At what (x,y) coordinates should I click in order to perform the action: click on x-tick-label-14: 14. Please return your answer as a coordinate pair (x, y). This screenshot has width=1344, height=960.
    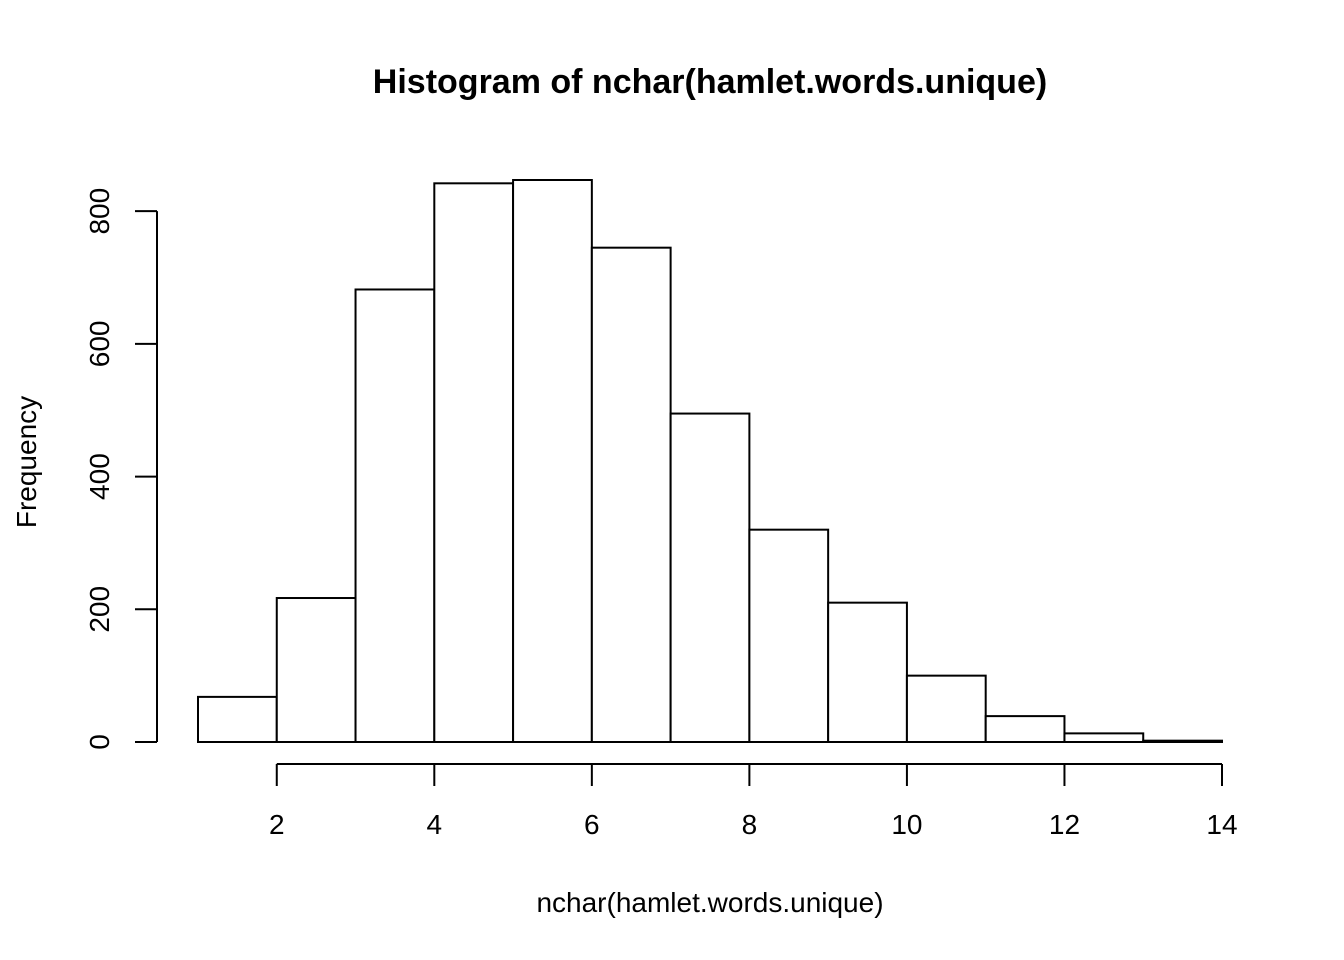
    Looking at the image, I should click on (1221, 824).